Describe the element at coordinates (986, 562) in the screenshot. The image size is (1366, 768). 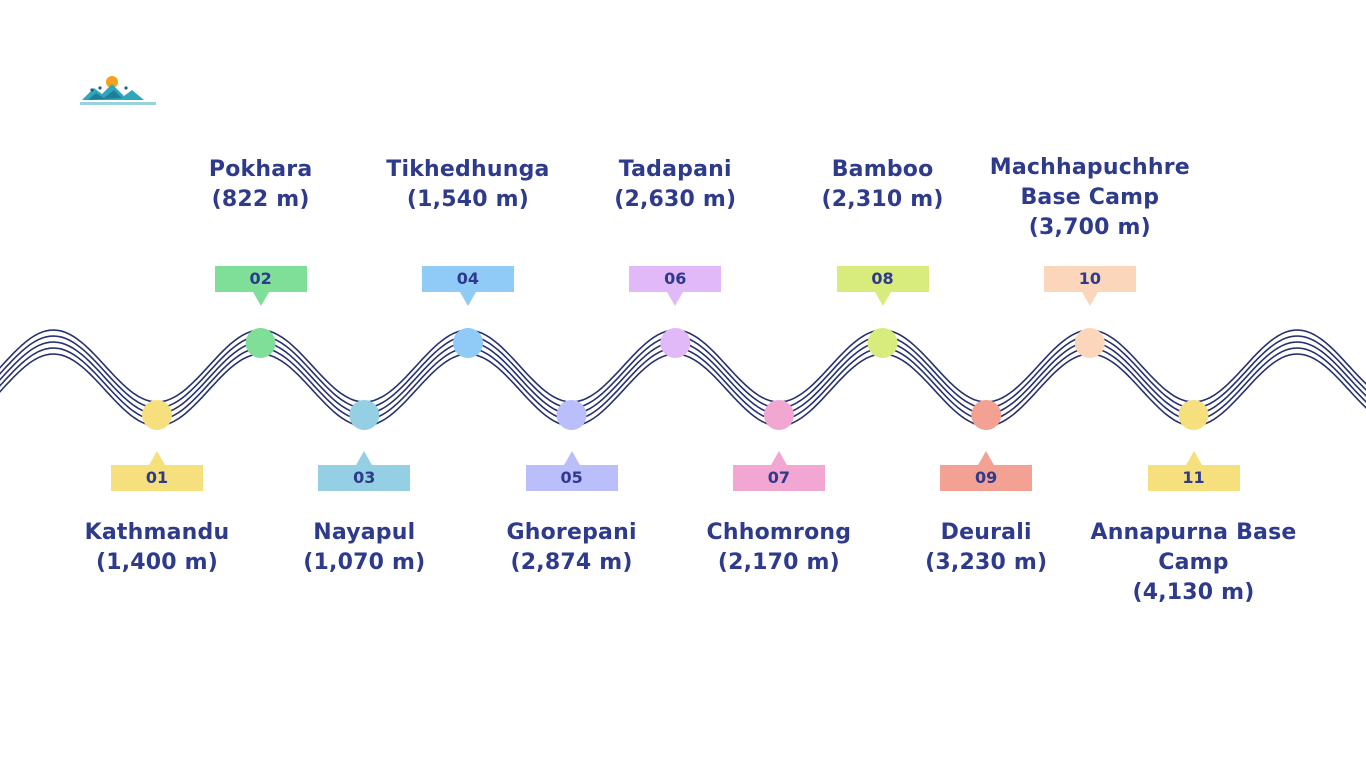
I see `stop-elevation: (3,230 m)` at that location.